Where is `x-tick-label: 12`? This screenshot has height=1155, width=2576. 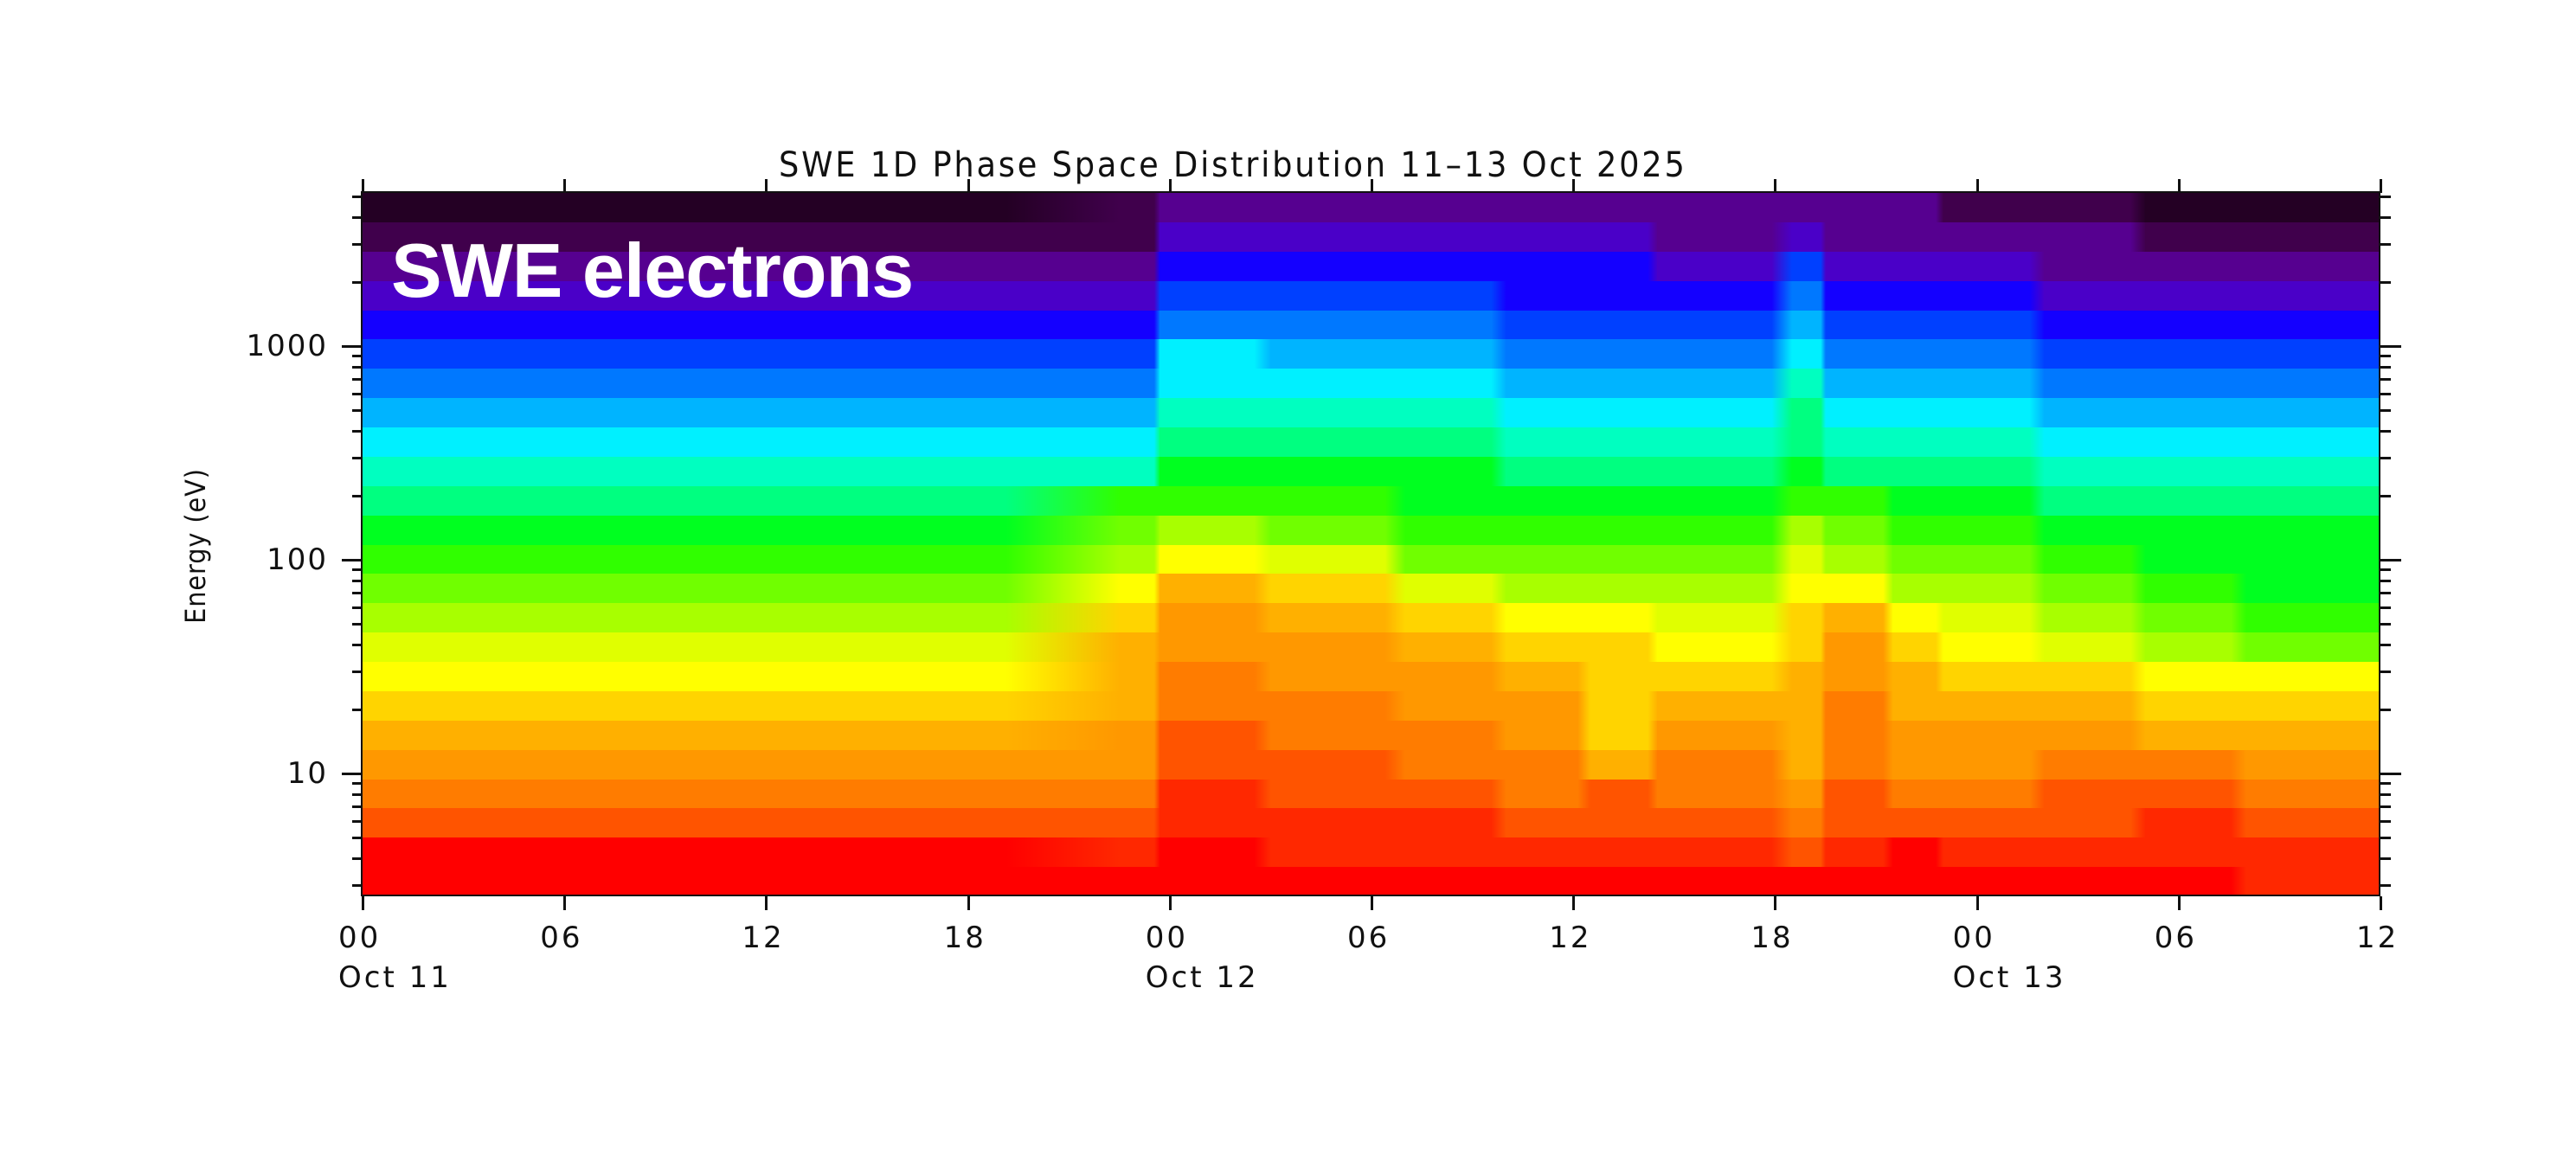 x-tick-label: 12 is located at coordinates (1571, 938).